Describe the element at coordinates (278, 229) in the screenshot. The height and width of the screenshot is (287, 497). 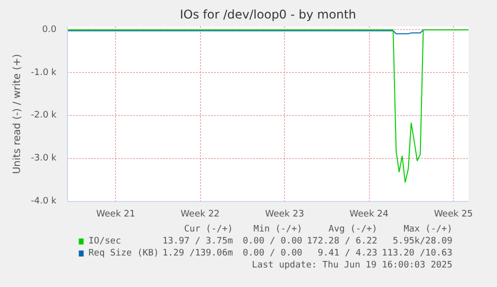
I see `text: Min (-/+)` at that location.